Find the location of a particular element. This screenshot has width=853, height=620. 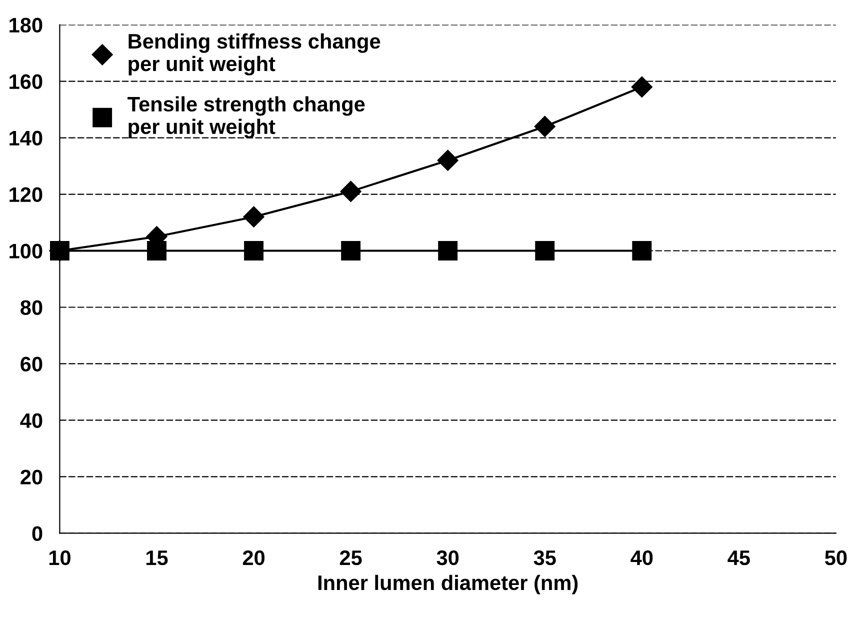

x-tick-label: 25 is located at coordinates (351, 558).